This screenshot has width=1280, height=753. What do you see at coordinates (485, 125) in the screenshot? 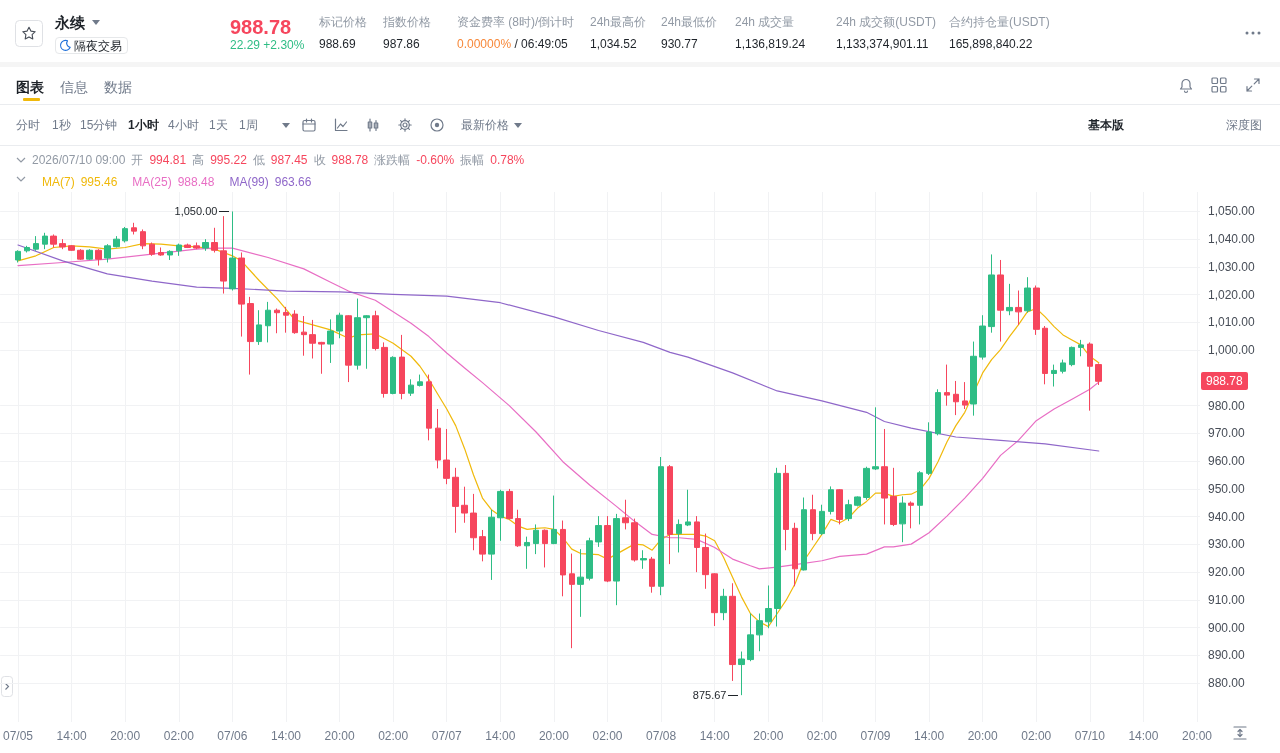
I see `text: 最新价格` at bounding box center [485, 125].